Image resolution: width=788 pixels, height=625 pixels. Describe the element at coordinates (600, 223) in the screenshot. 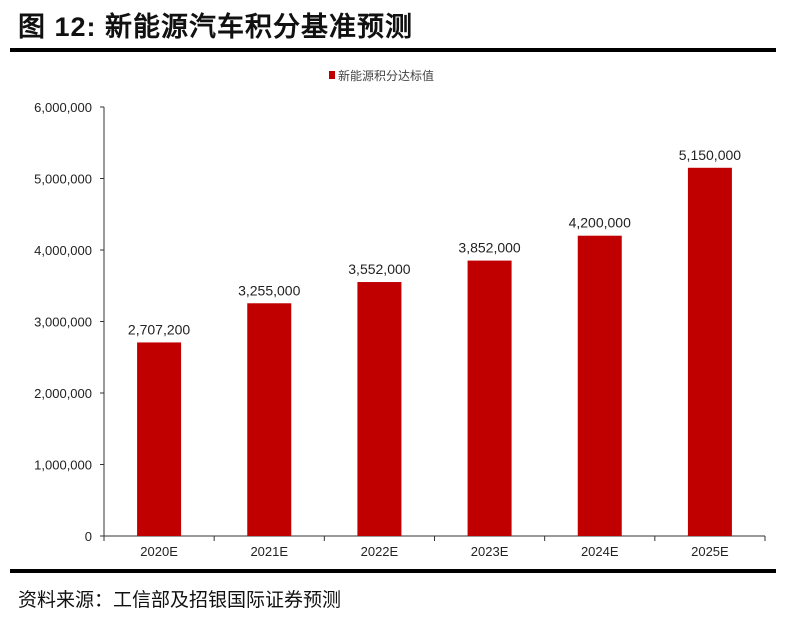

I see `data-label: 4,200,000` at that location.